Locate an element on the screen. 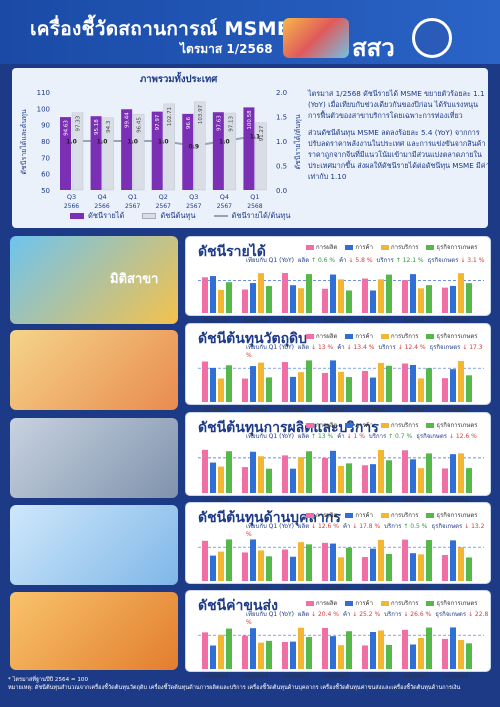 The height and width of the screenshot is (707, 500). production-illustration is located at coordinates (94, 458).